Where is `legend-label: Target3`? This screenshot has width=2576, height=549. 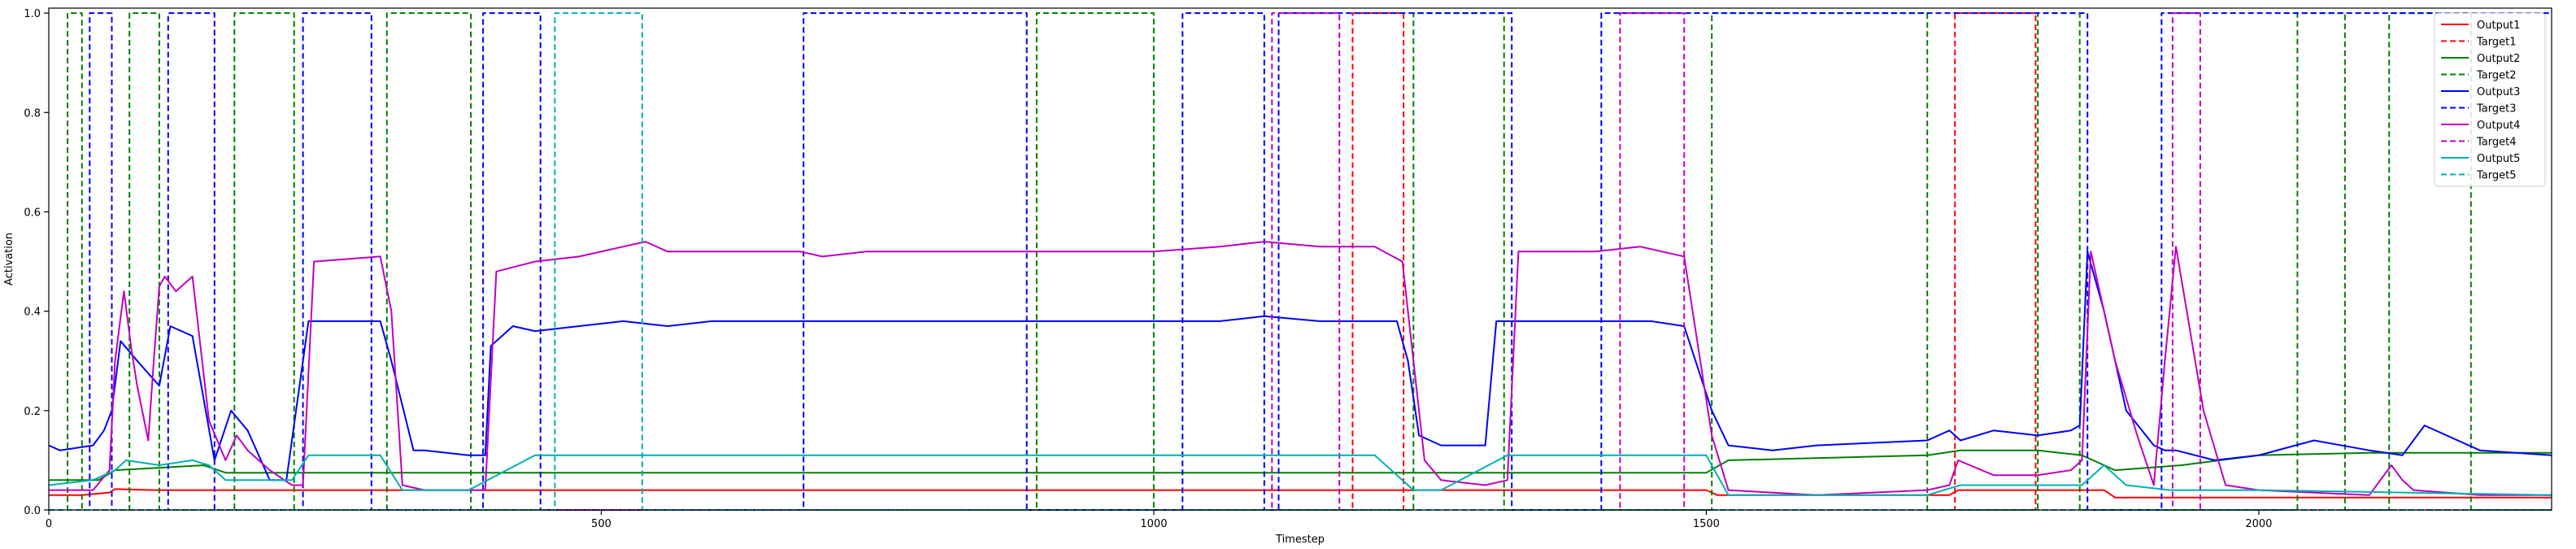
legend-label: Target3 is located at coordinates (2496, 109).